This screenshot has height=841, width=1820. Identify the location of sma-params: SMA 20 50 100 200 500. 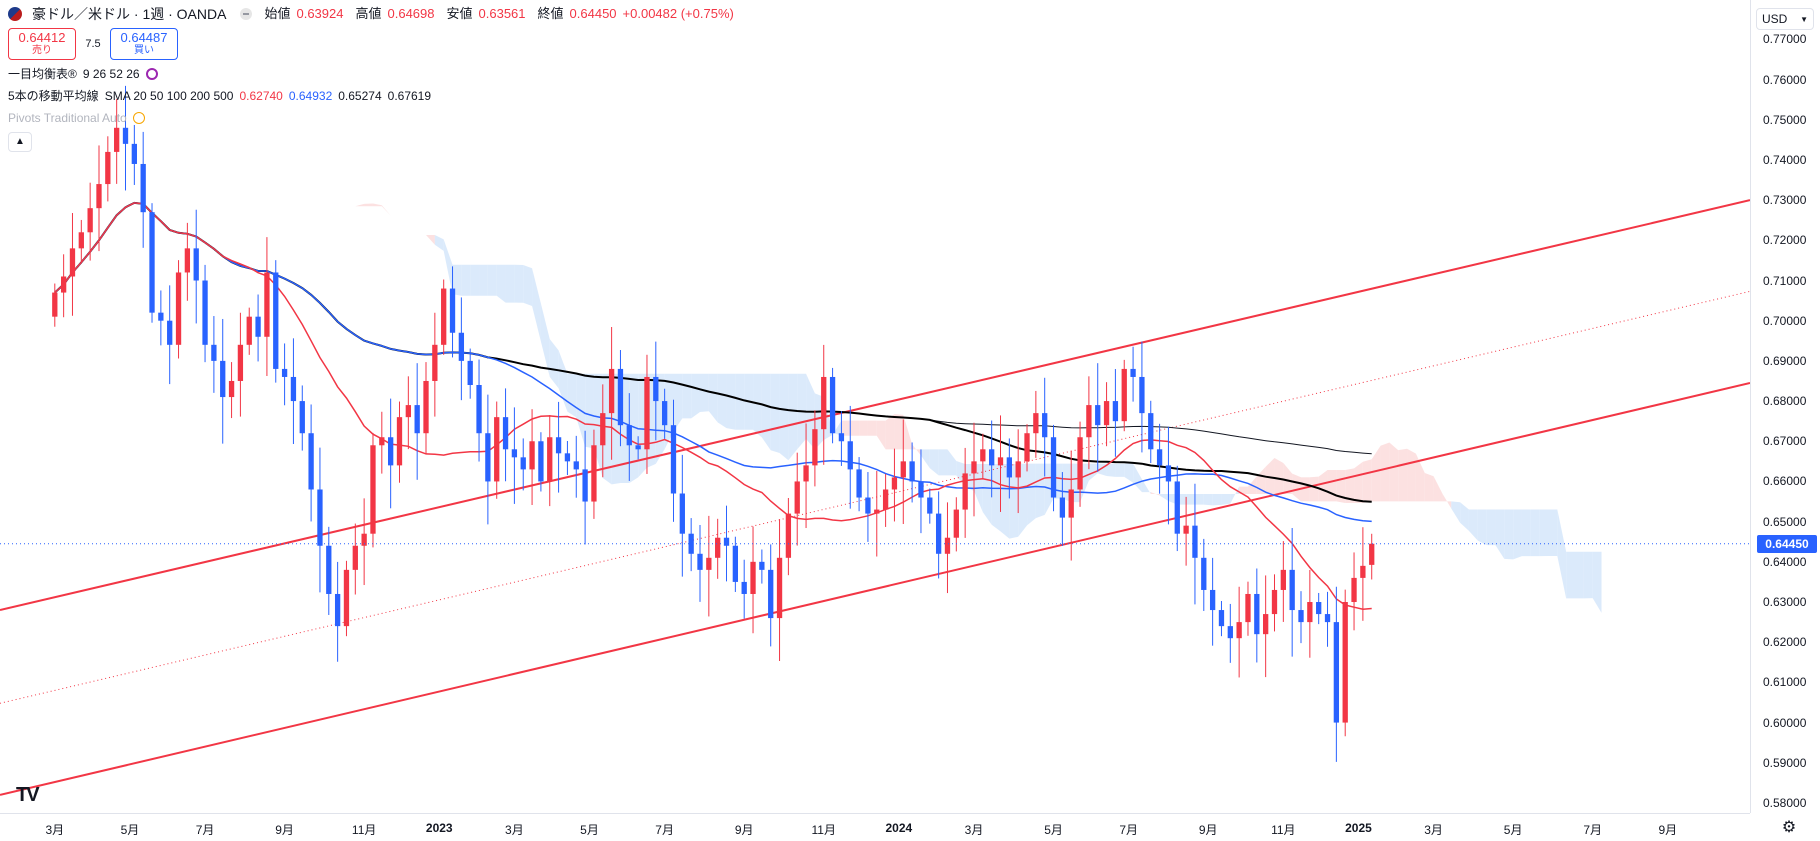
(169, 96).